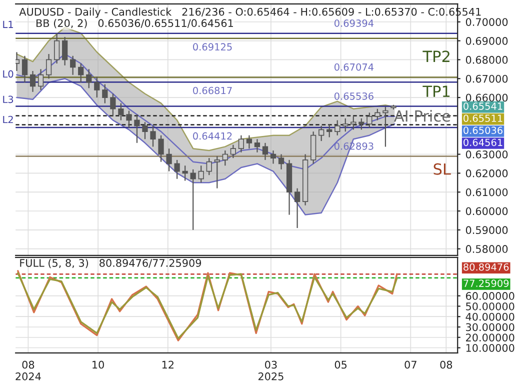  Describe the element at coordinates (490, 338) in the screenshot. I see `y-tick-label: 20.00000` at that location.